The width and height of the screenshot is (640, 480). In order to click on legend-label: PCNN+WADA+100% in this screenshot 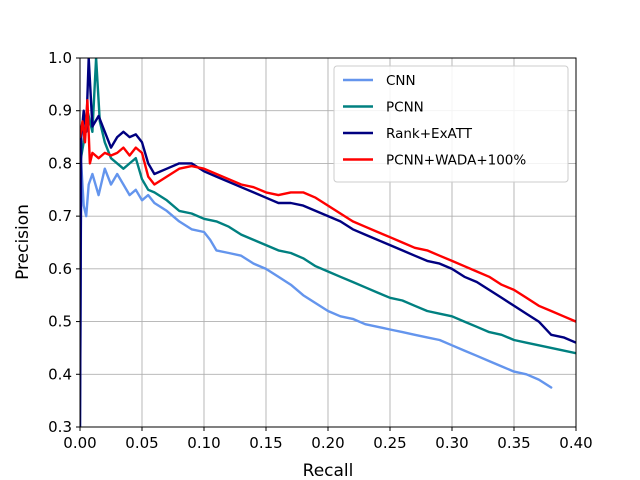, I will do `click(456, 161)`.